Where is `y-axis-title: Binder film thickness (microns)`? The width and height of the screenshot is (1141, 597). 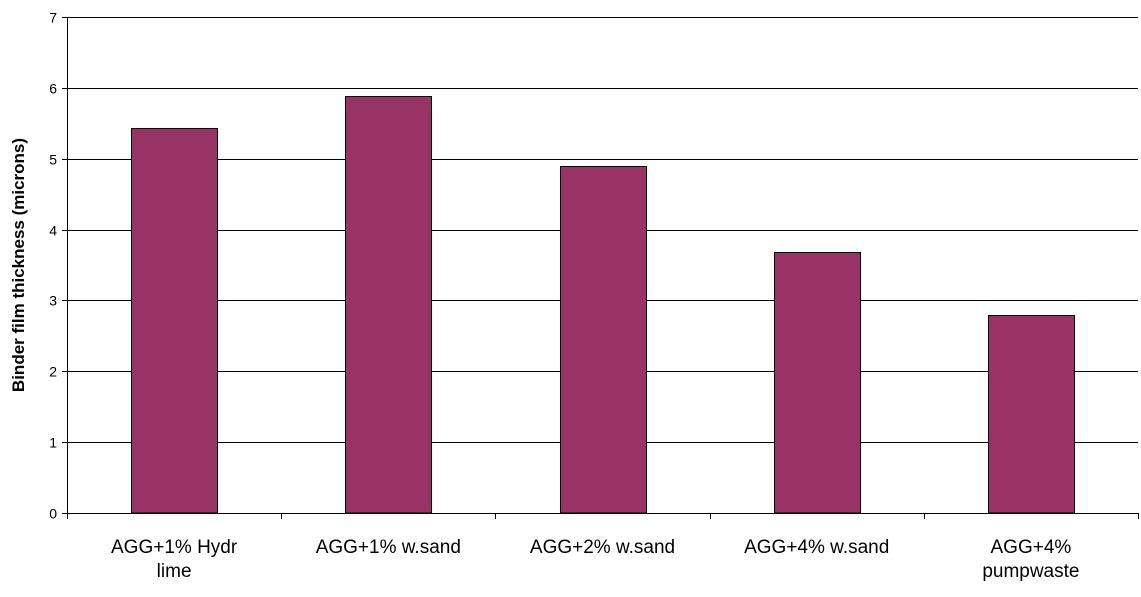 y-axis-title: Binder film thickness (microns) is located at coordinates (18, 265).